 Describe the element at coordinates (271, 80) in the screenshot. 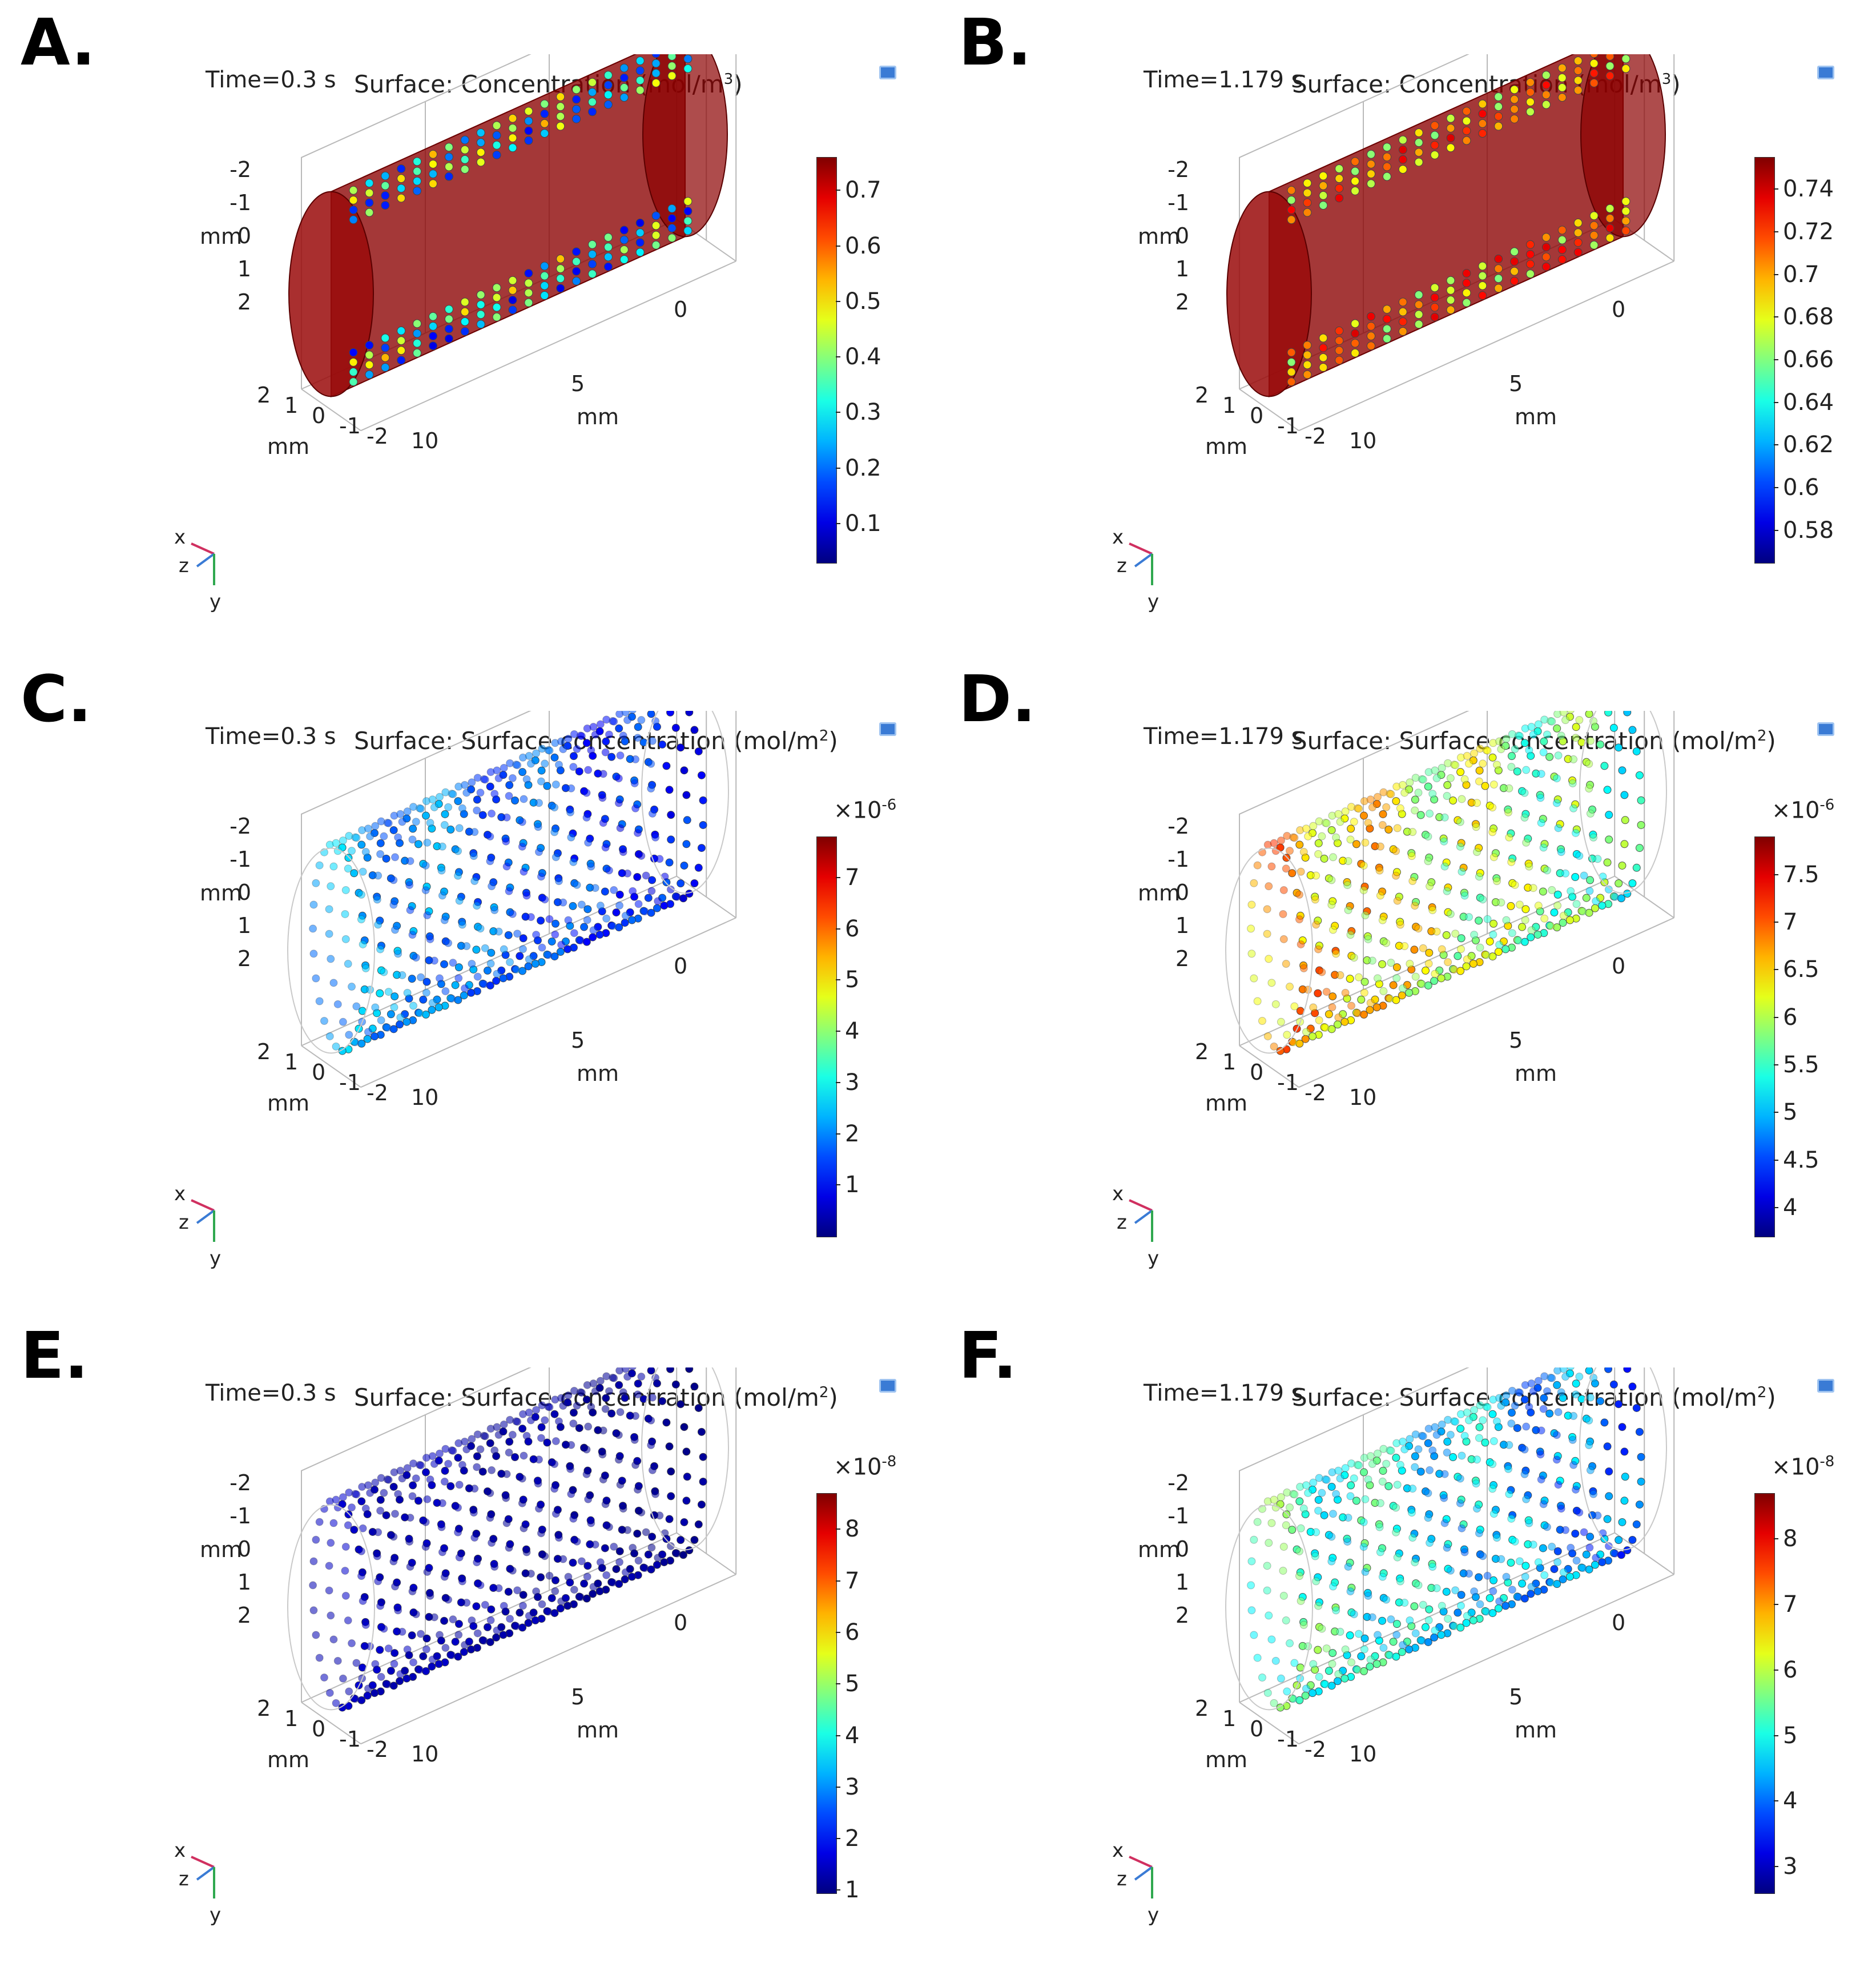

I see `time-label: Time=0.3 s` at that location.